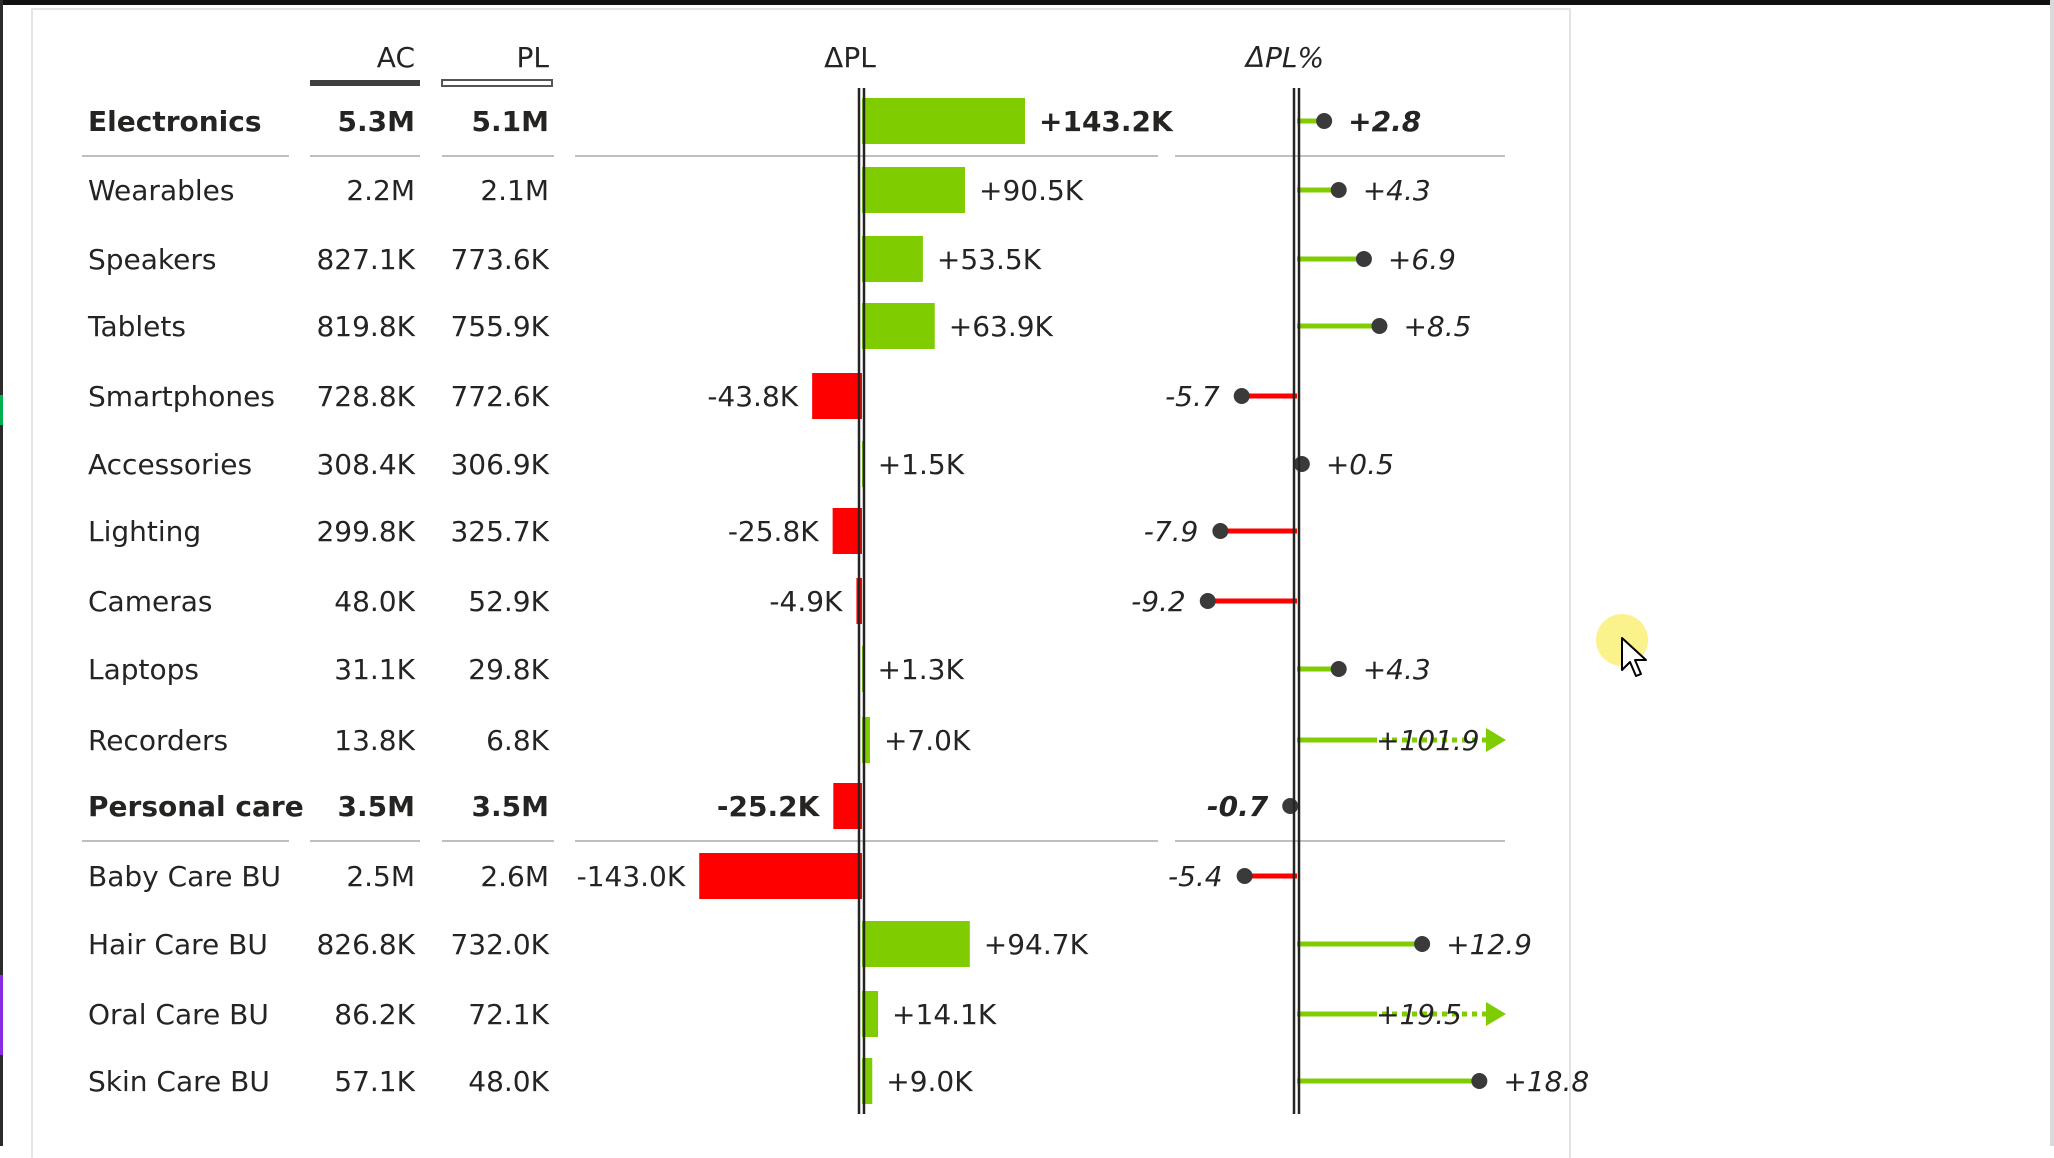 Image resolution: width=2054 pixels, height=1158 pixels. Describe the element at coordinates (365, 944) in the screenshot. I see `row-ac-value: 826.8K` at that location.